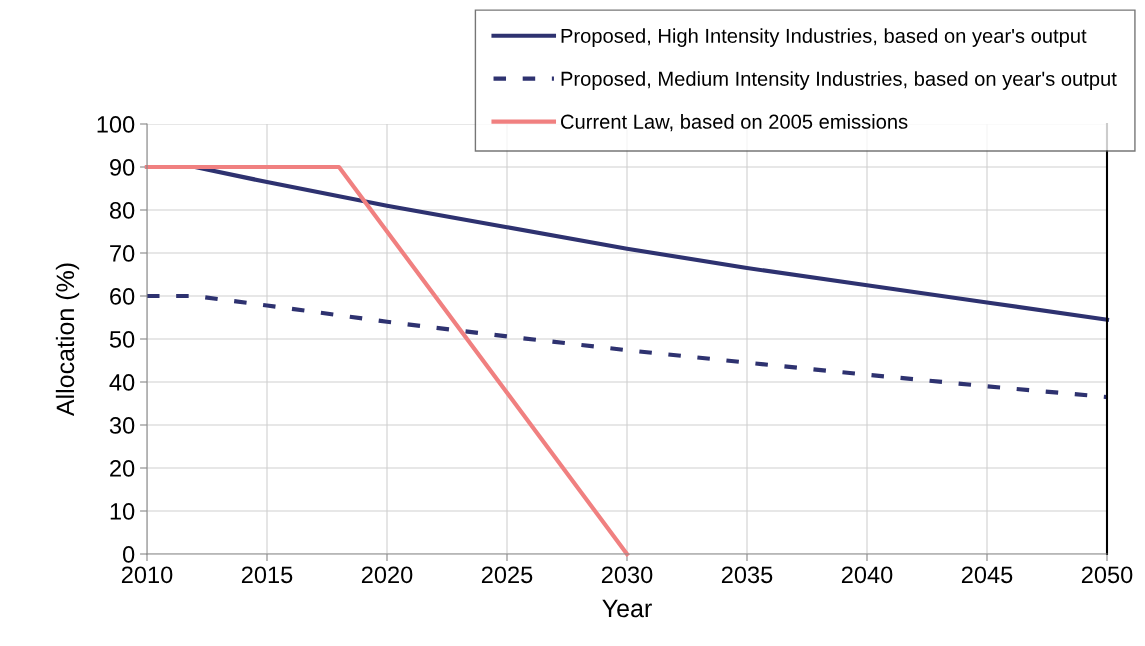 This screenshot has width=1145, height=646. What do you see at coordinates (839, 80) in the screenshot?
I see `legend-label: Proposed, Medium Intensity Industries, based on year's output` at bounding box center [839, 80].